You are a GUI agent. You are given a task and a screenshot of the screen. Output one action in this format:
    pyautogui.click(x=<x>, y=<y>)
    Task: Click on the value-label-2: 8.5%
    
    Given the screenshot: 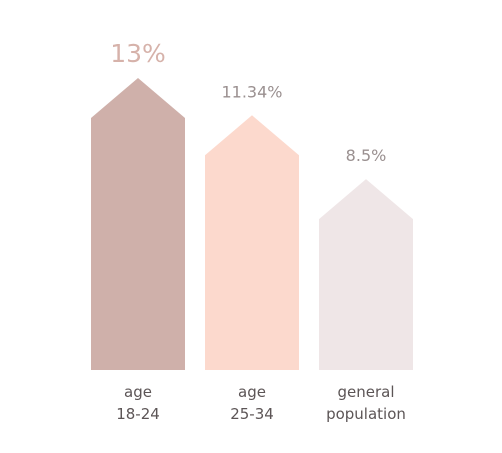 What is the action you would take?
    pyautogui.click(x=366, y=155)
    